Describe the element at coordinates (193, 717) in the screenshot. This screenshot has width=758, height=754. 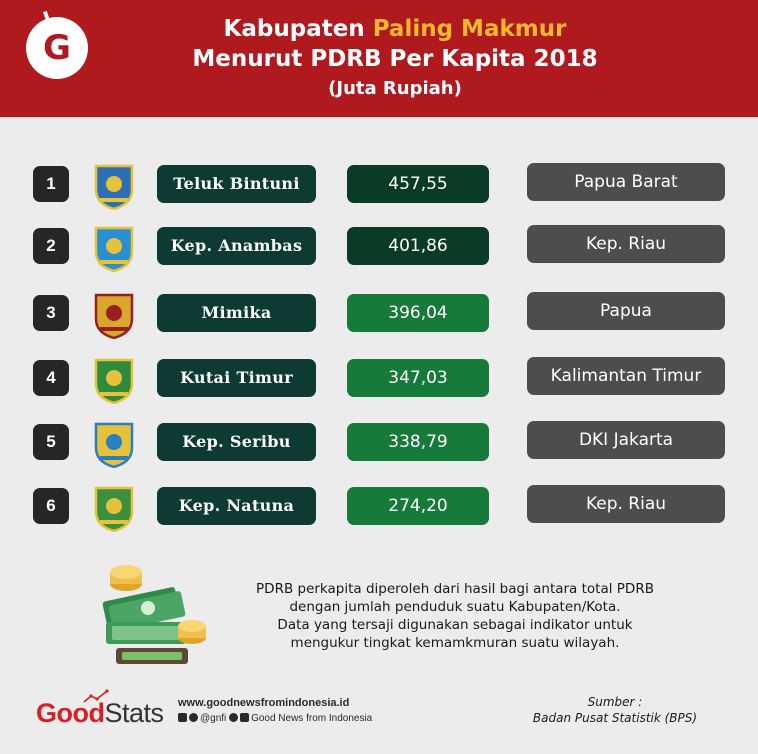
I see `twitter-icon` at that location.